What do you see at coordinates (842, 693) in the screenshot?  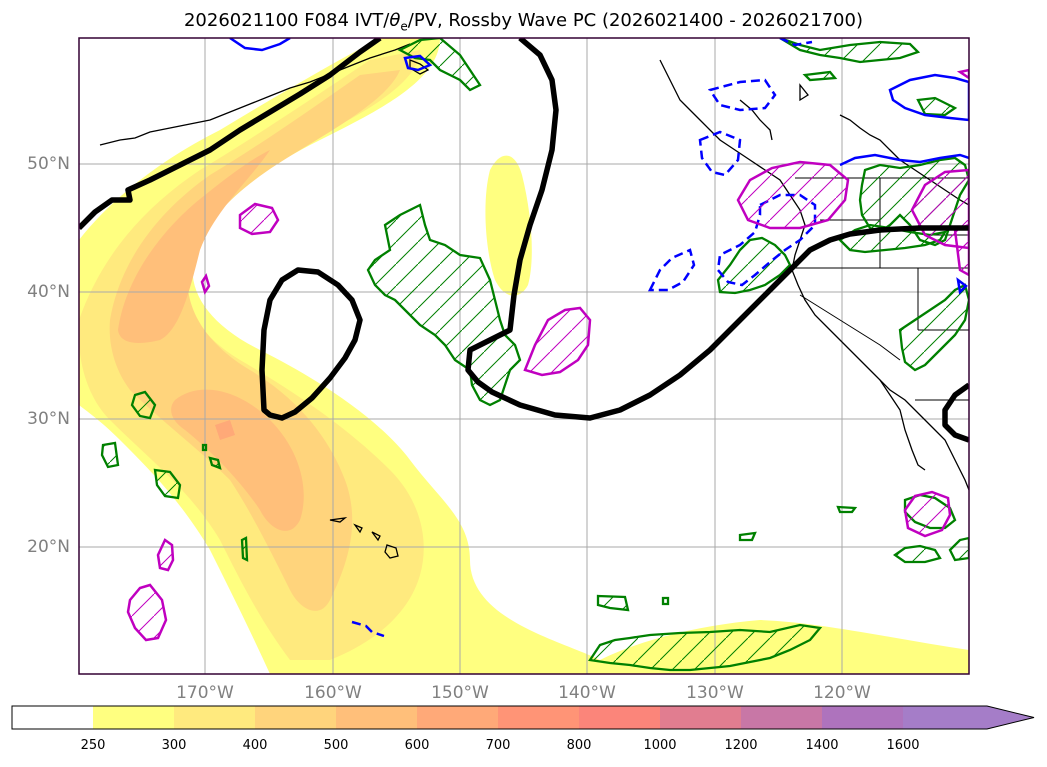 I see `lon-label-120w: 120°W` at bounding box center [842, 693].